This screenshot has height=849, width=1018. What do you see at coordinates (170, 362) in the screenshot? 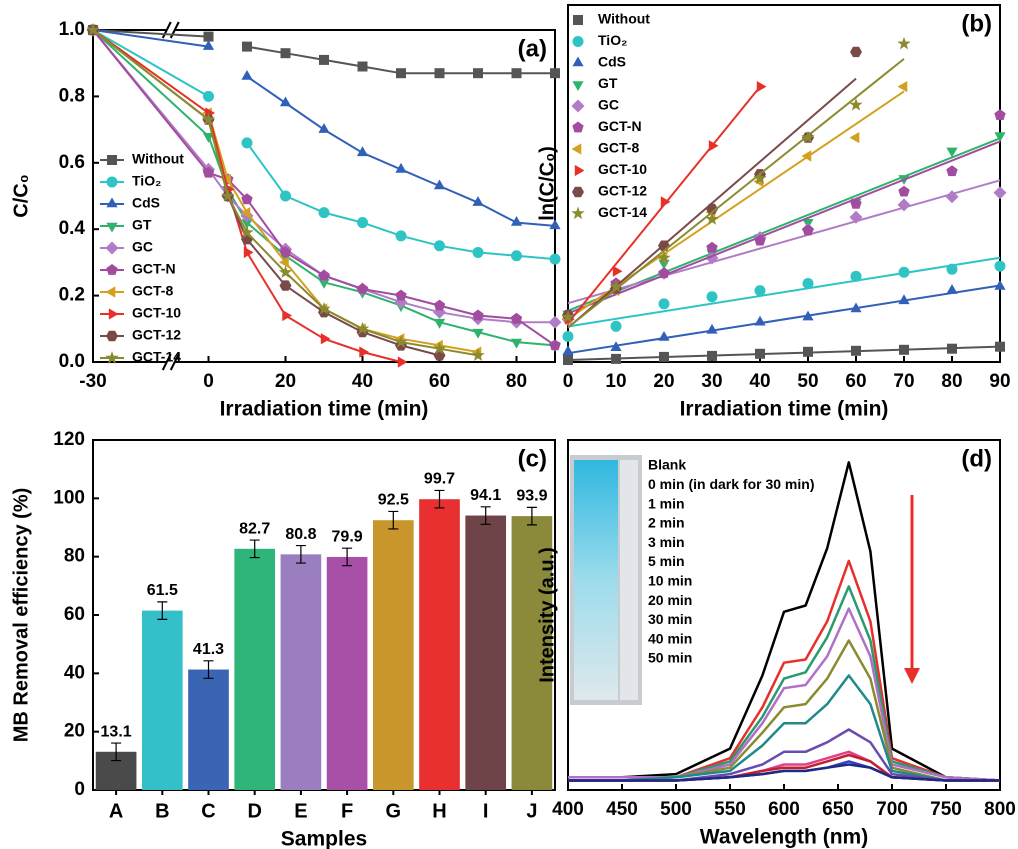
I see `axis-break-gap` at bounding box center [170, 362].